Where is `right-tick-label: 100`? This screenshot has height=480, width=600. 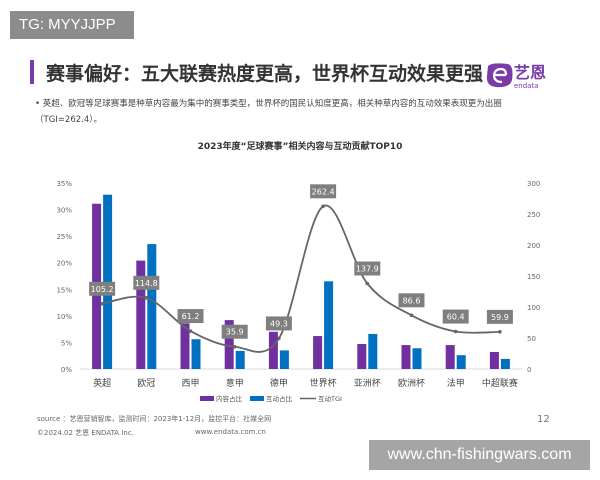
right-tick-label: 100 is located at coordinates (533, 308).